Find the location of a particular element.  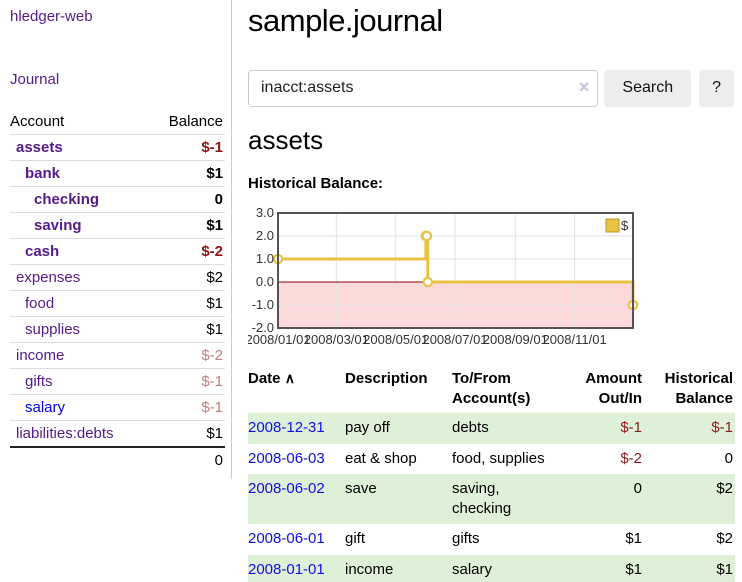

transaction-description: eat & shop is located at coordinates (381, 458).